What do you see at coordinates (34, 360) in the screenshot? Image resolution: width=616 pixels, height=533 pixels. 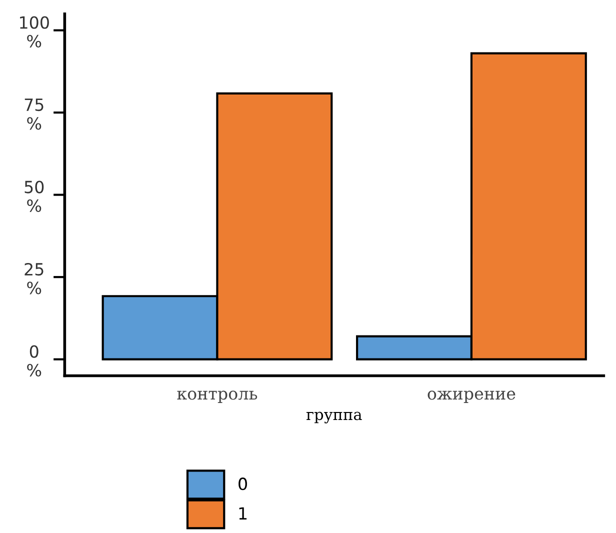 I see `y-tick-label: 0 %` at bounding box center [34, 360].